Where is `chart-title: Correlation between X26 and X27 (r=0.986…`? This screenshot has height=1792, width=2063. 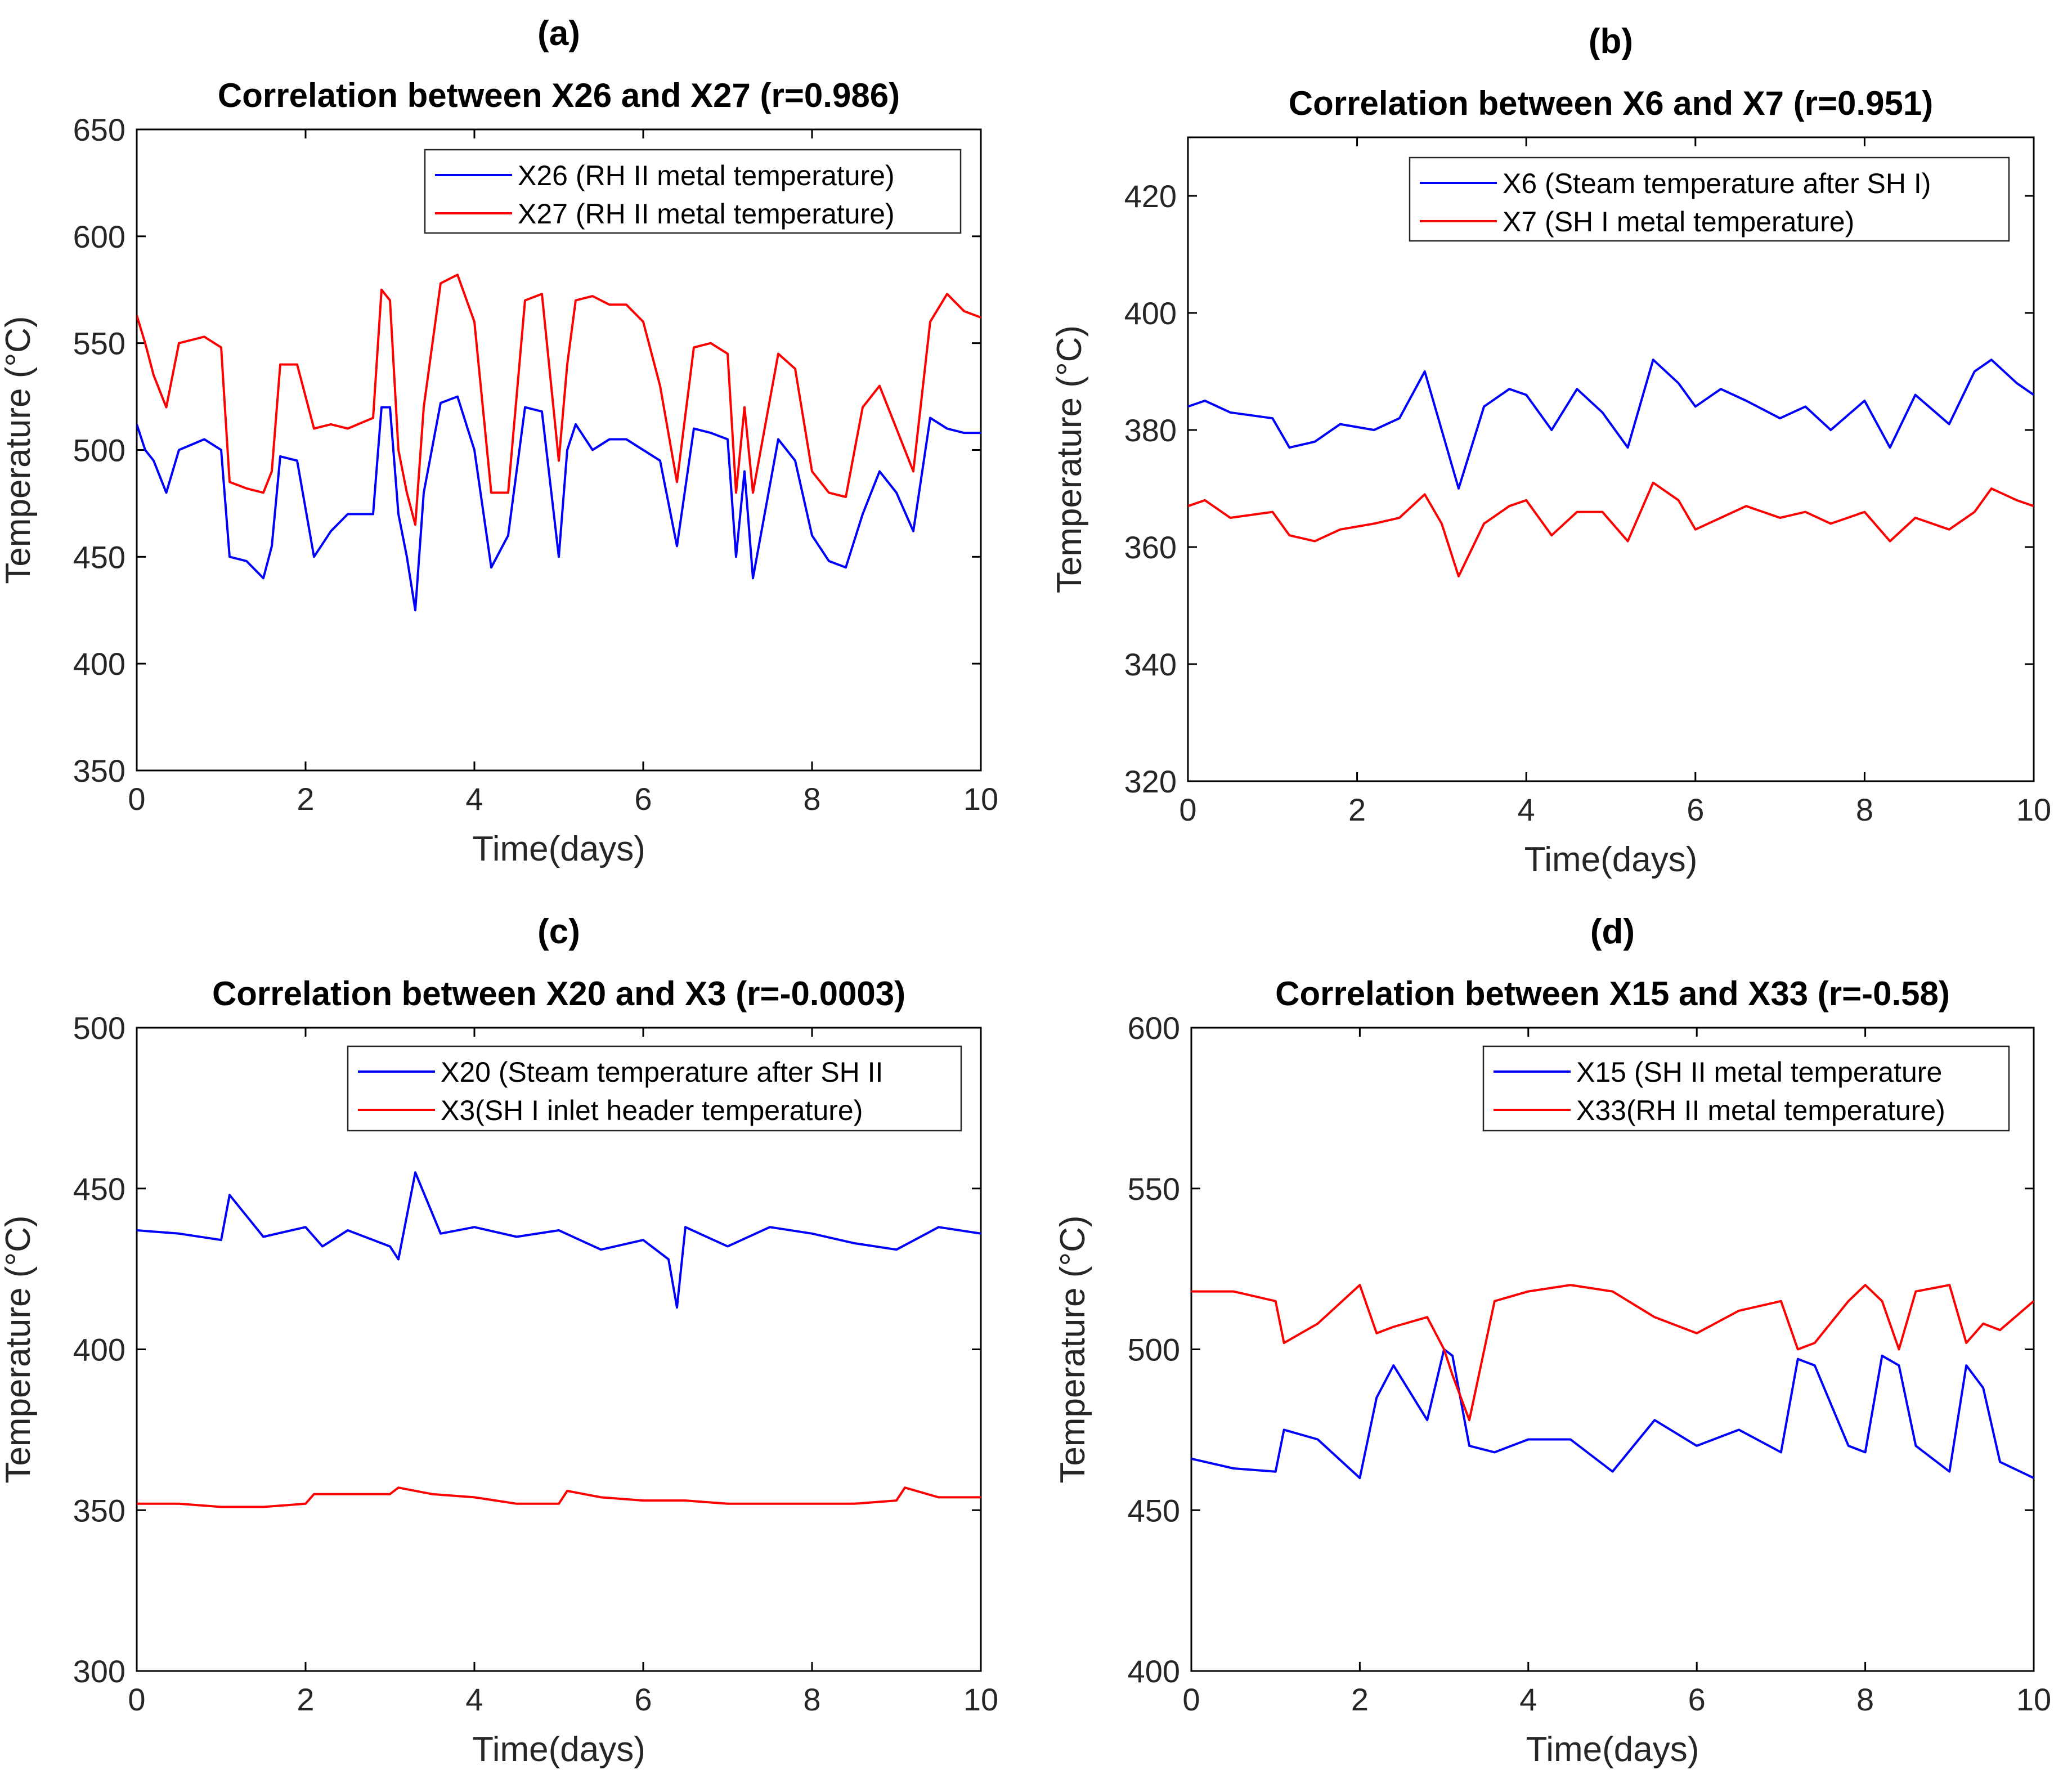
chart-title: Correlation between X26 and X27 (r=0.986… is located at coordinates (559, 95).